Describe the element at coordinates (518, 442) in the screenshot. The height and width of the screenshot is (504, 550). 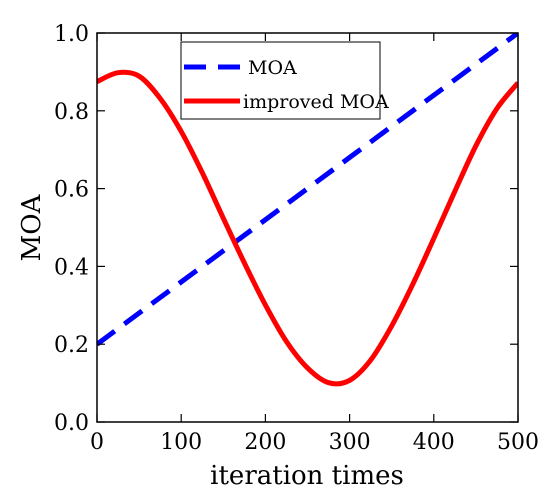
I see `x-tick-label: 500` at that location.